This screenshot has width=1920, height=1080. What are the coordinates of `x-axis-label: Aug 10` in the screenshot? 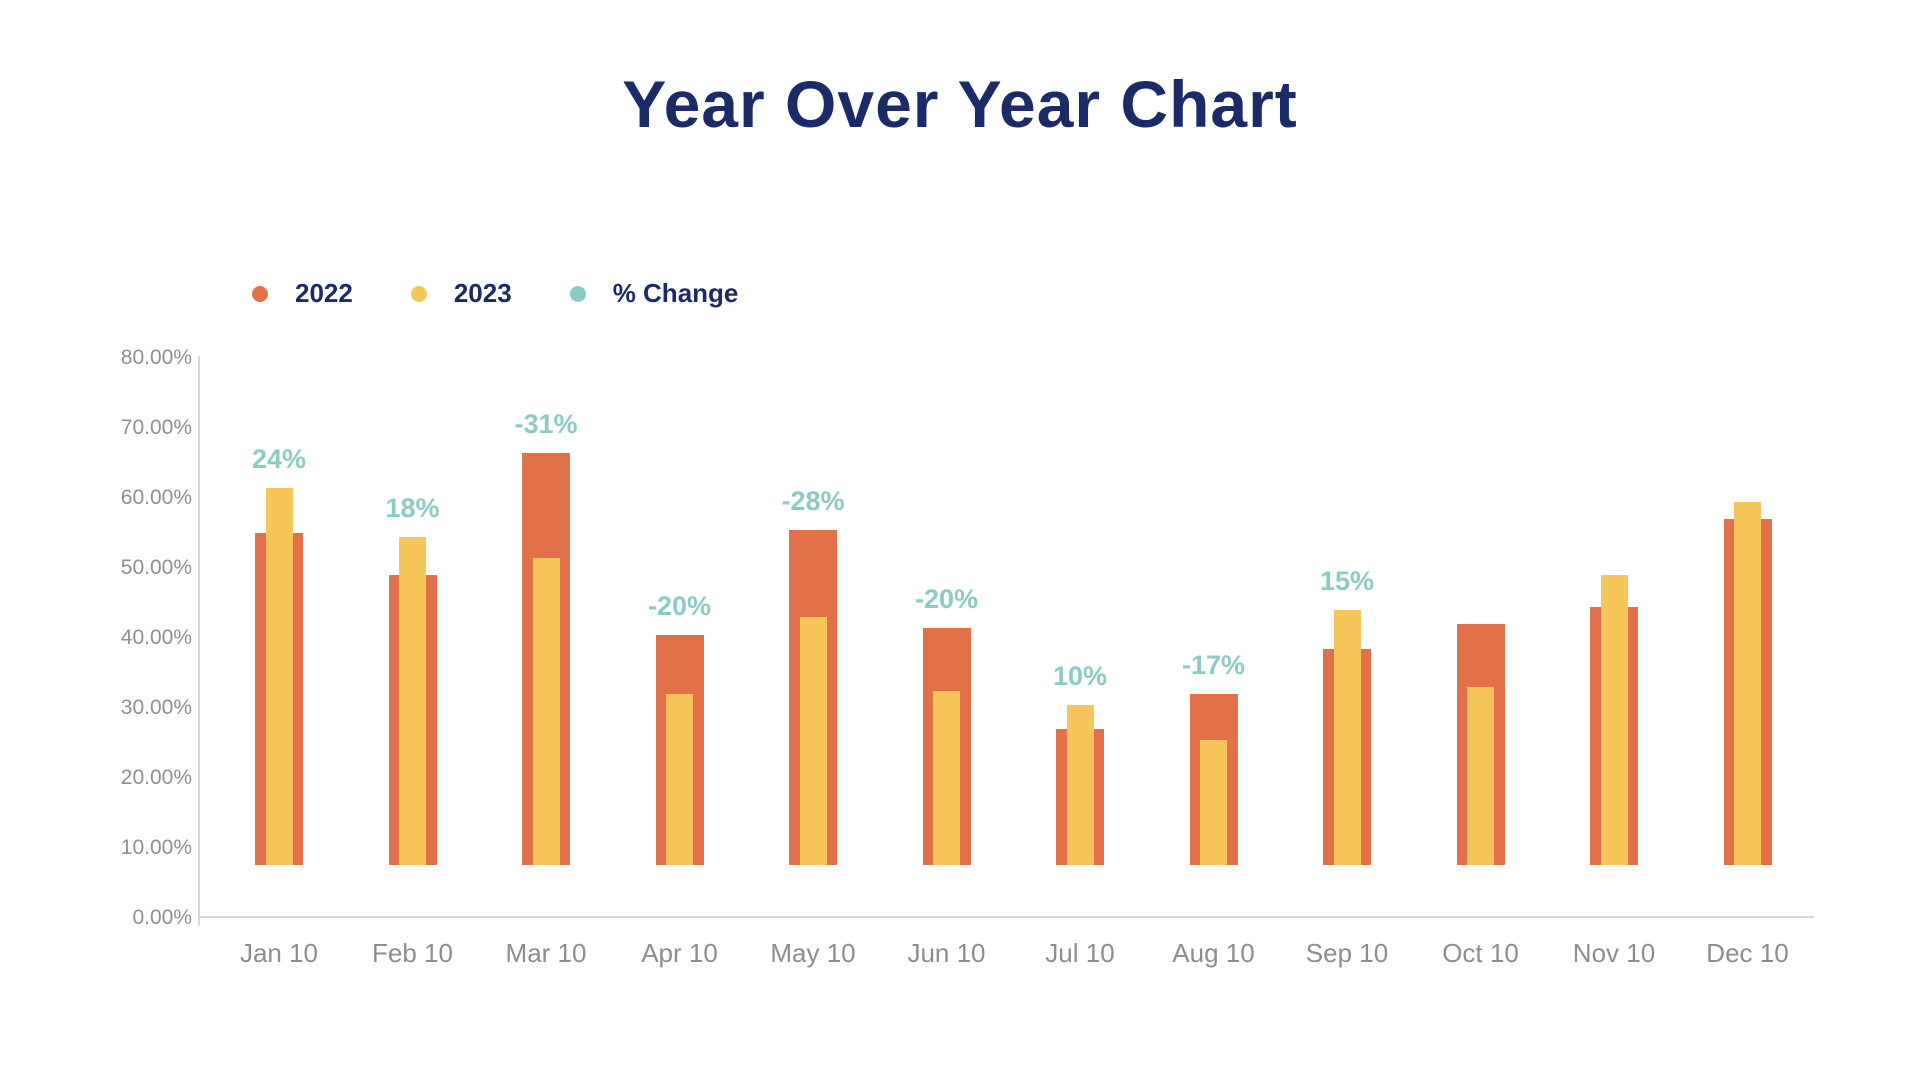 It's located at (1213, 953).